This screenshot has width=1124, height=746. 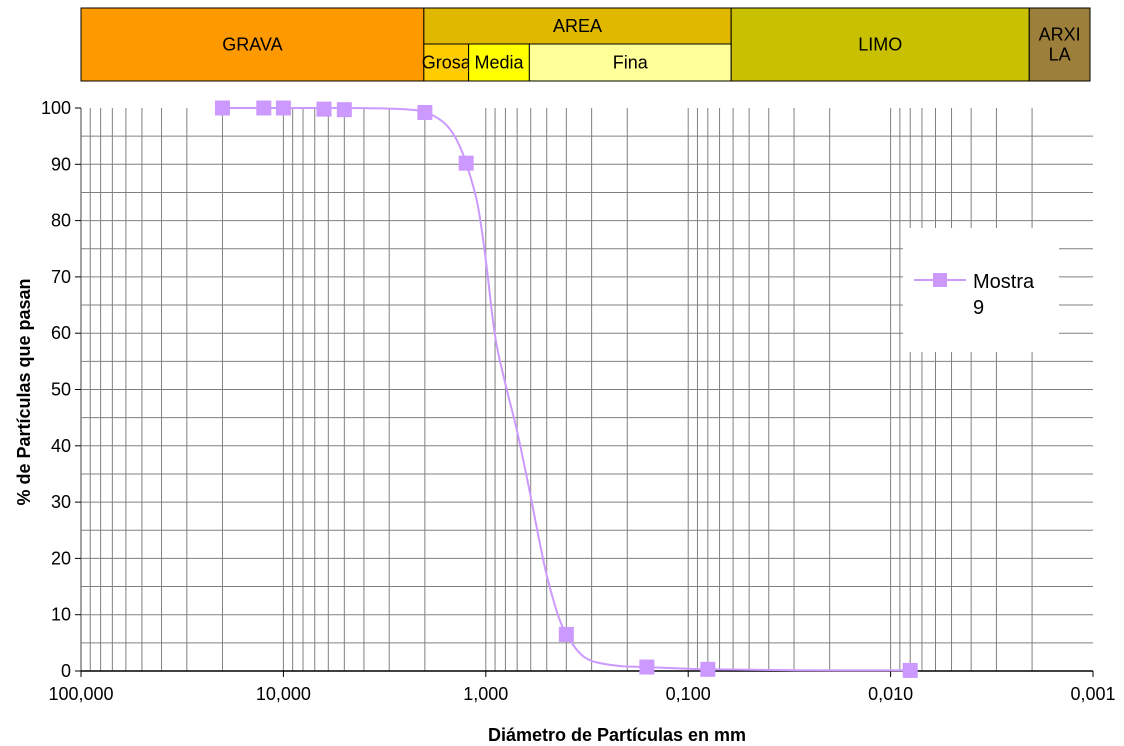 I want to click on x-tick-label: 10,000, so click(x=283, y=694).